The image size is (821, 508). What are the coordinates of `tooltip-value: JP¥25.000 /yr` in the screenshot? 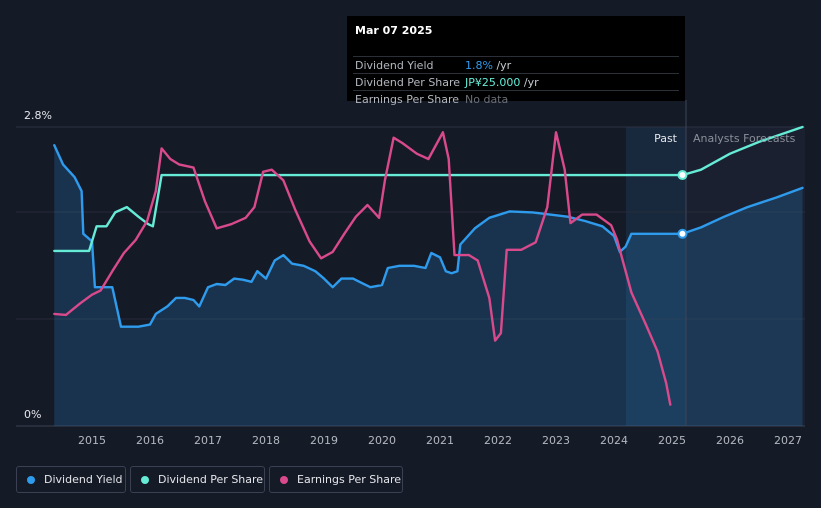 It's located at (502, 82).